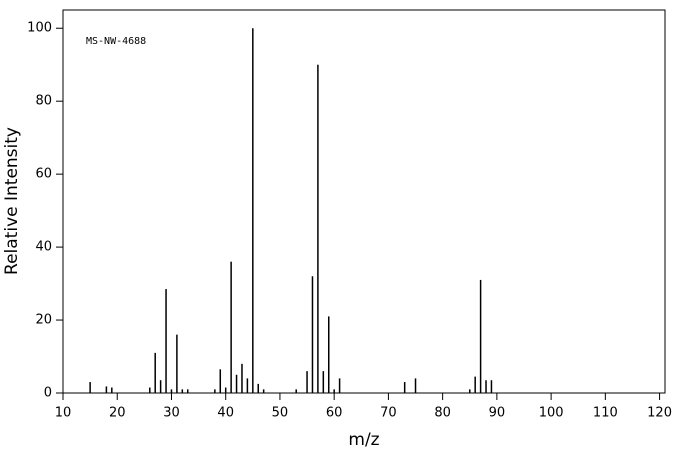 Image resolution: width=676 pixels, height=455 pixels. Describe the element at coordinates (63, 413) in the screenshot. I see `x-tick-label: 10` at that location.